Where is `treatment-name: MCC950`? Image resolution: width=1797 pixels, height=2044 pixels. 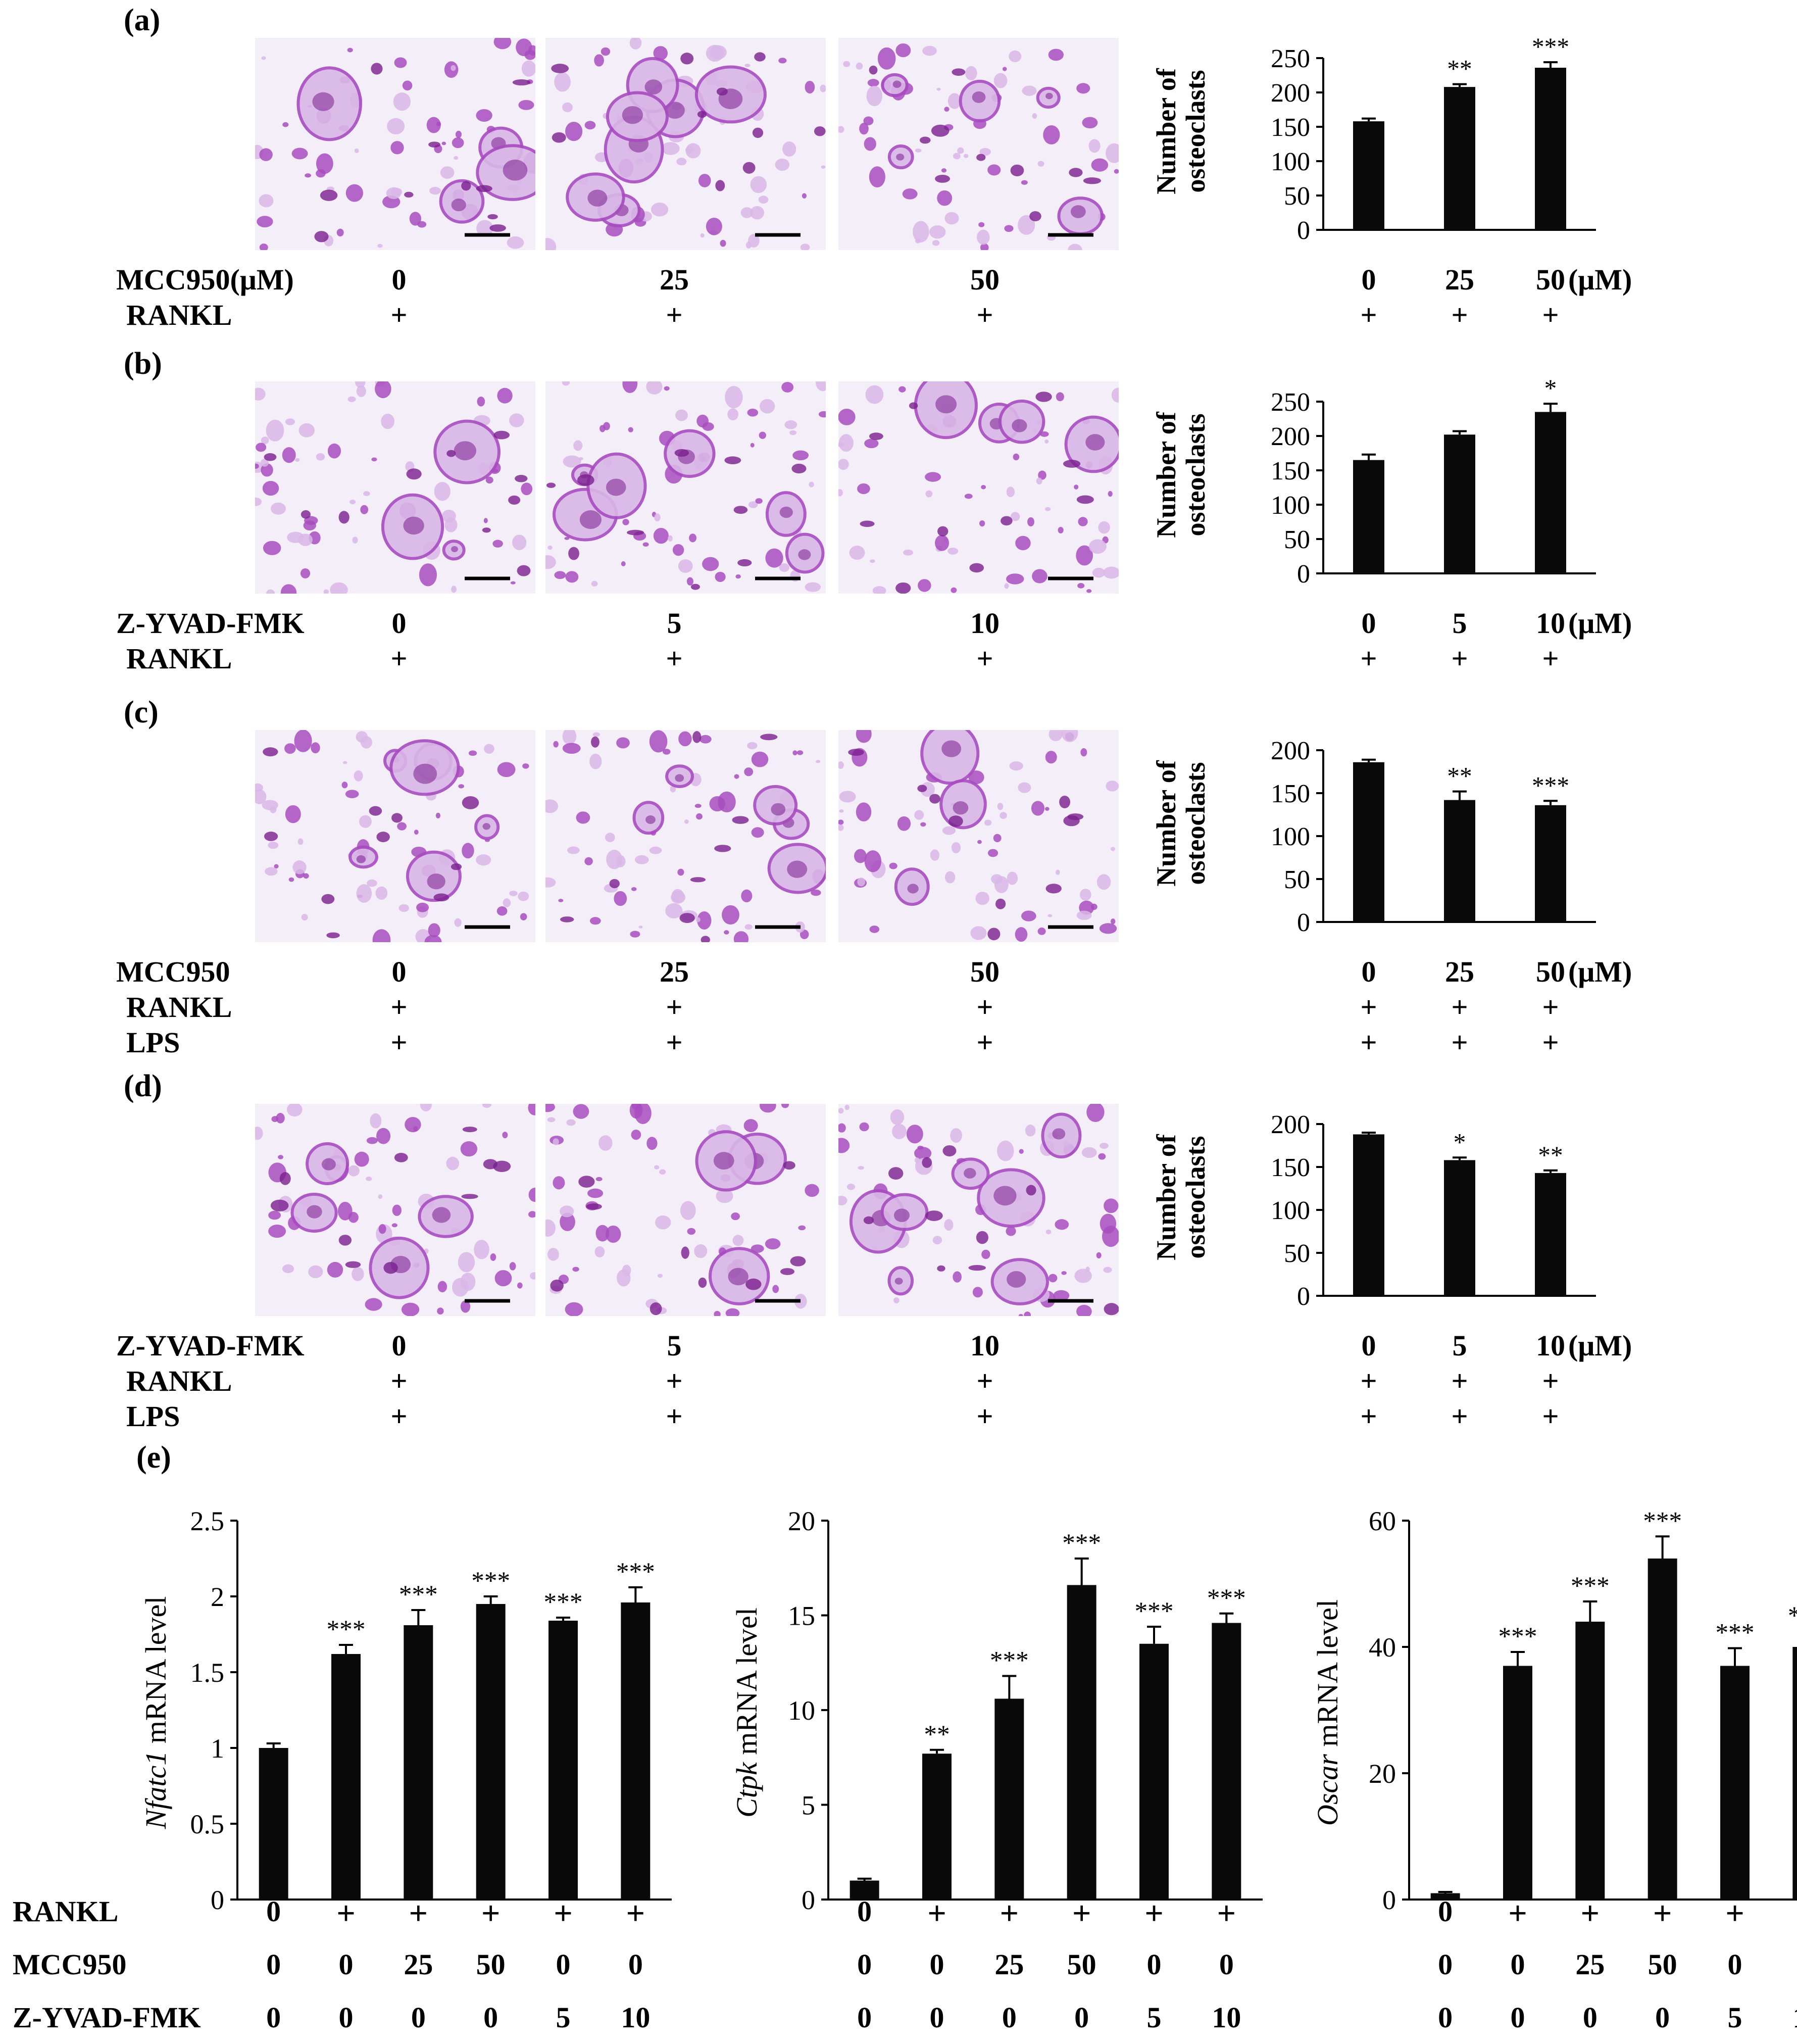
treatment-name: MCC950 is located at coordinates (173, 971).